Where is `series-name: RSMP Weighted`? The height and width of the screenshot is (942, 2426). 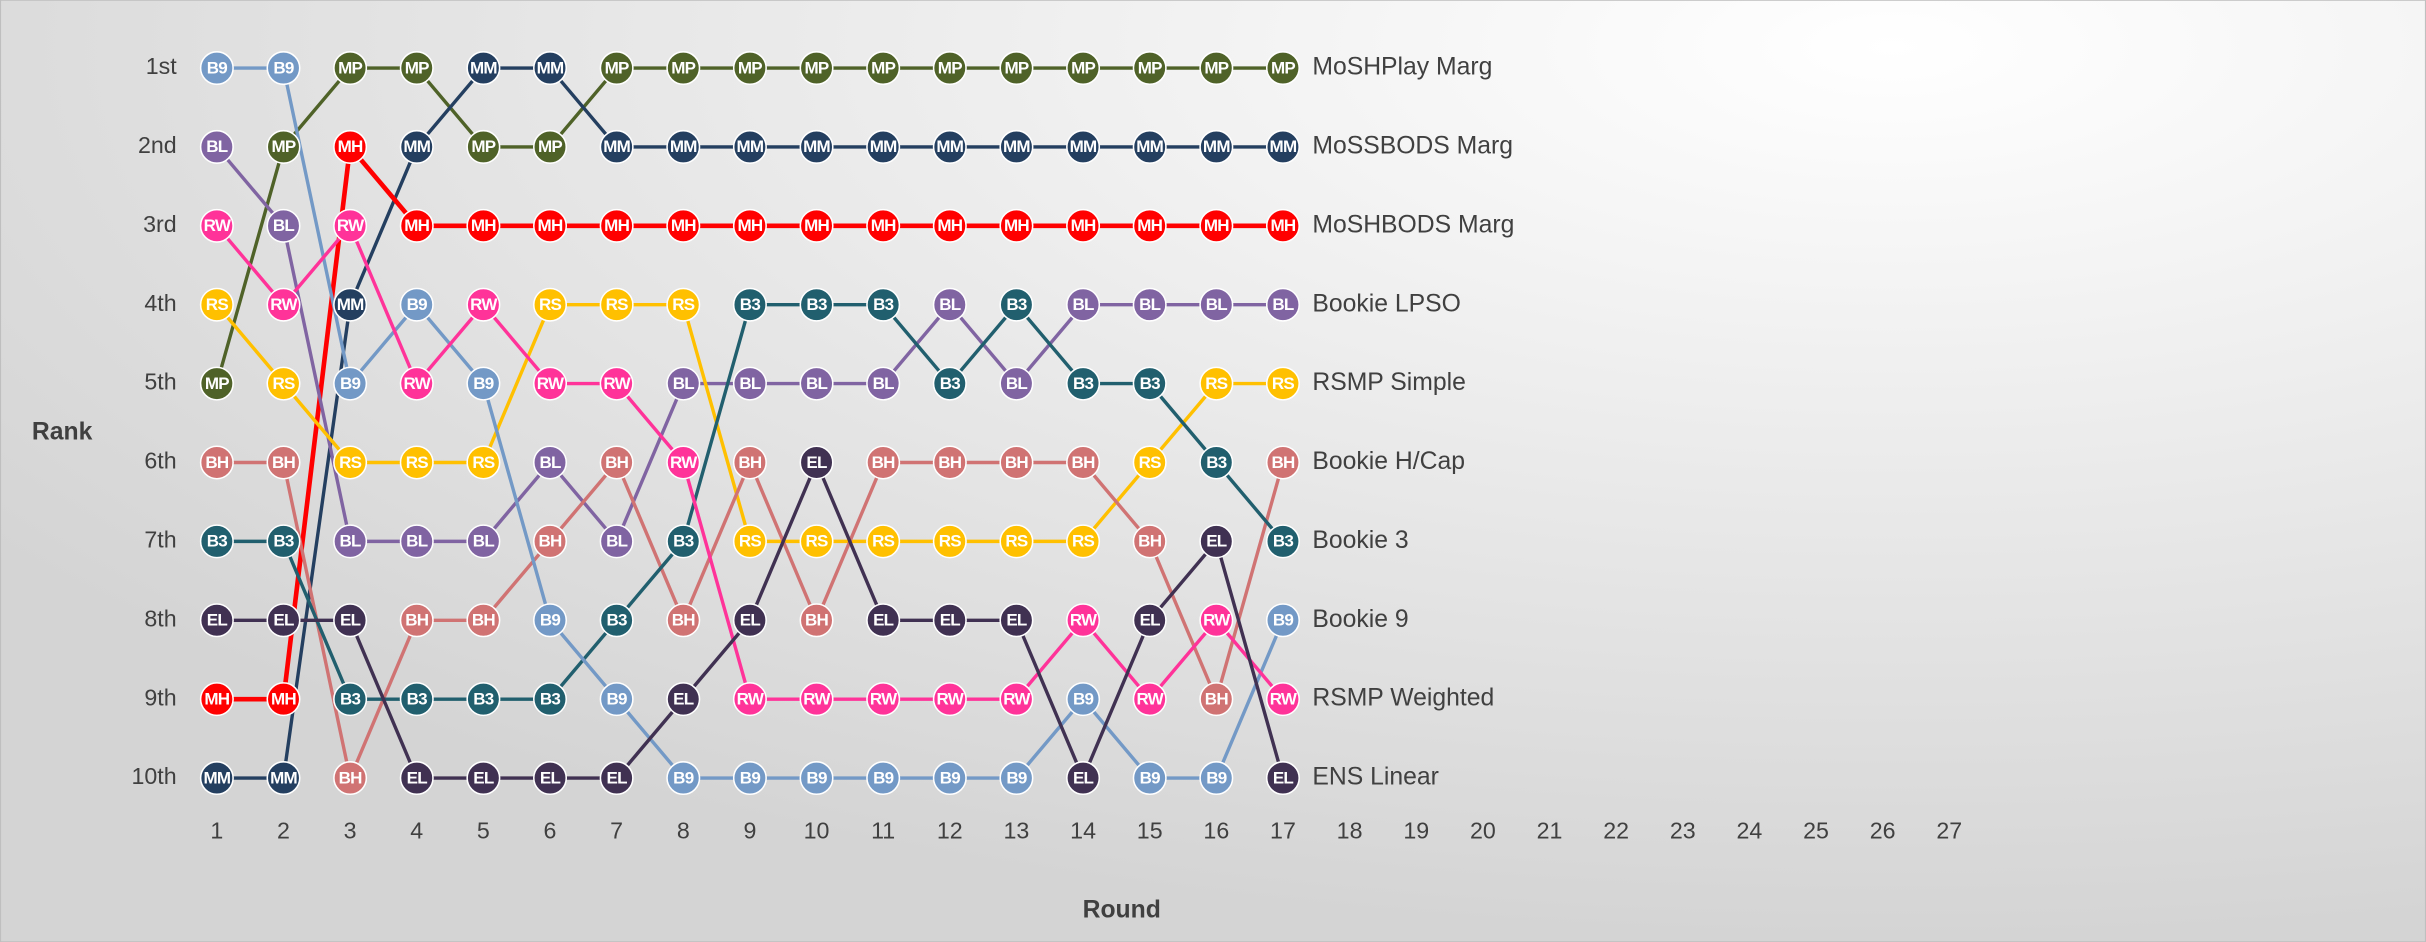 series-name: RSMP Weighted is located at coordinates (1403, 698).